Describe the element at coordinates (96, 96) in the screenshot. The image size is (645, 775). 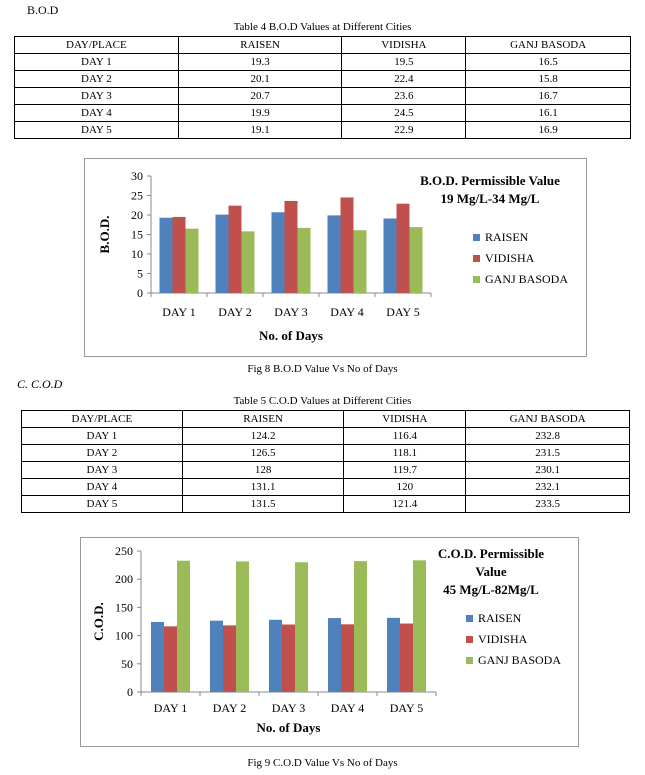
I see `table-cell: DAY 3` at that location.